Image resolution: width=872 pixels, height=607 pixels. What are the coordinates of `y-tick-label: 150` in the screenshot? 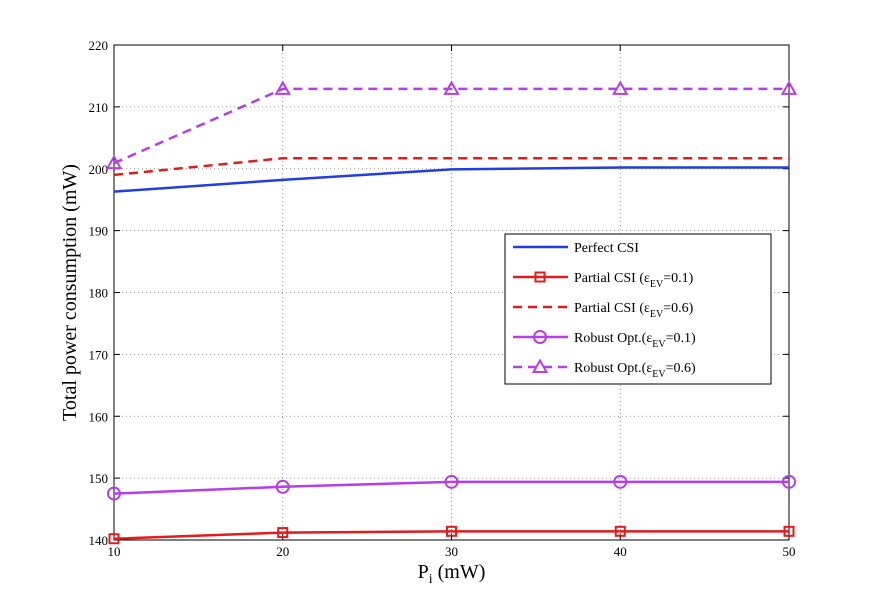 It's located at (99, 478).